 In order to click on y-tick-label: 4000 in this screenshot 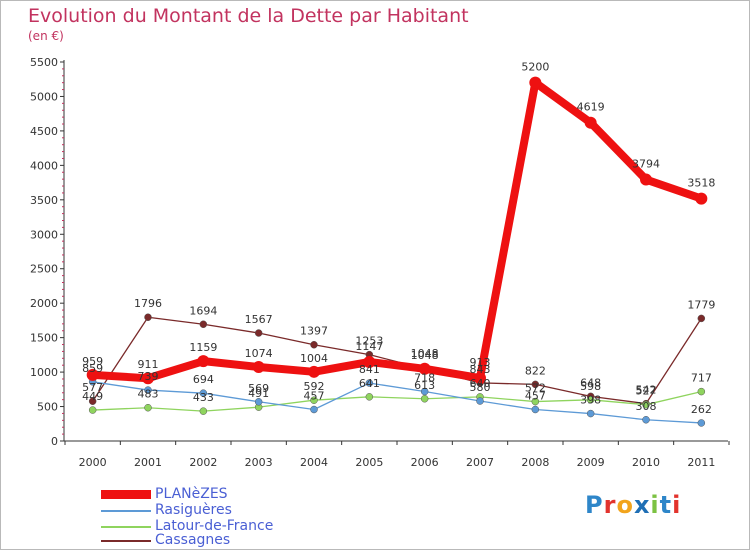, I will do `click(44, 165)`.